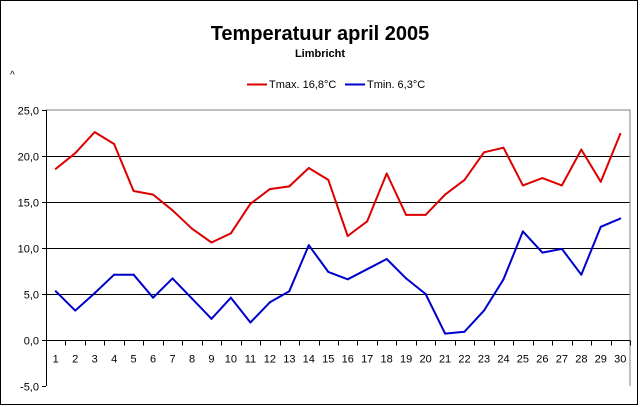 This screenshot has width=640, height=407. What do you see at coordinates (445, 360) in the screenshot?
I see `x-tick-label: 21` at bounding box center [445, 360].